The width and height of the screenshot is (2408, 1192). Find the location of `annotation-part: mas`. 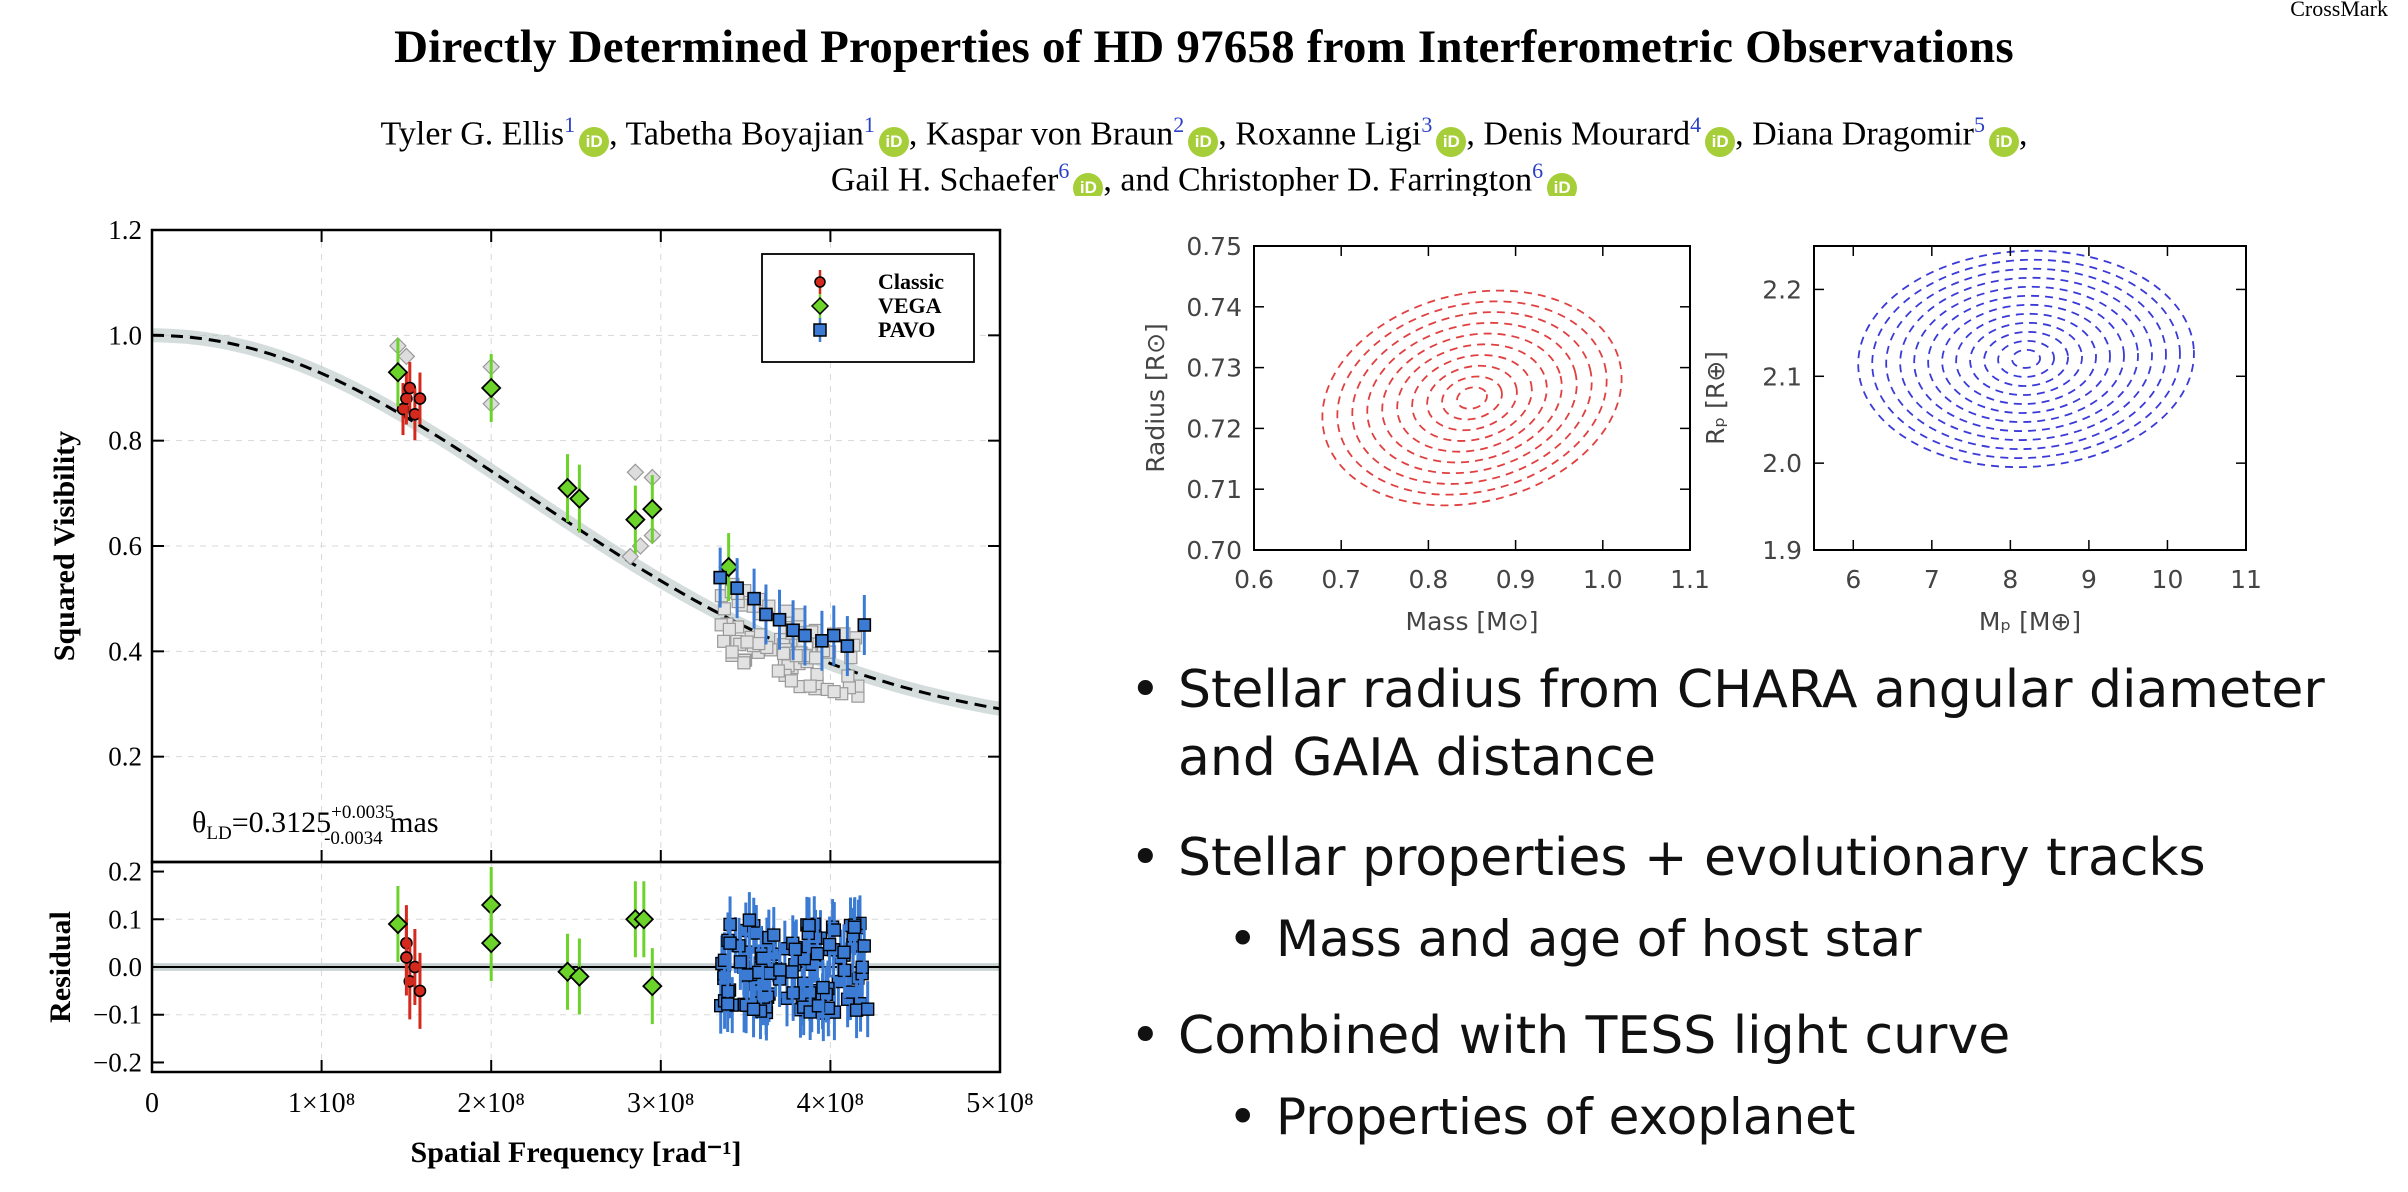

annotation-part: mas is located at coordinates (411, 822).